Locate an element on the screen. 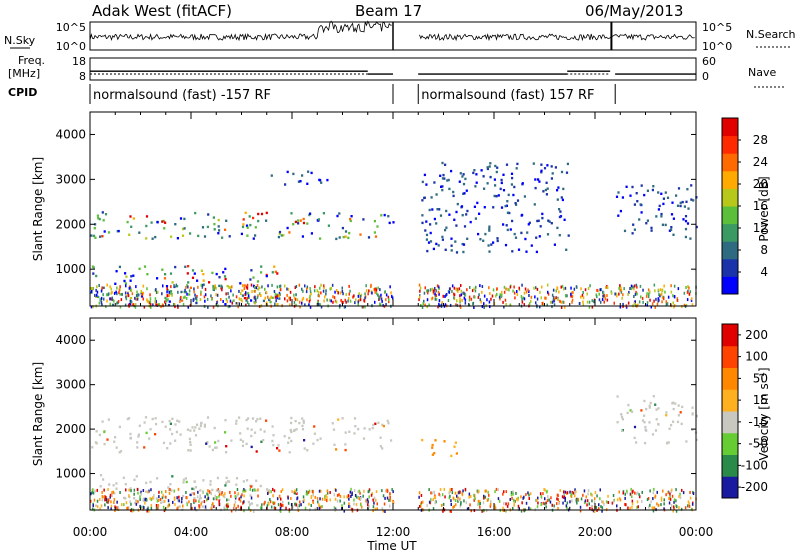 Image resolution: width=800 pixels, height=554 pixels. colorbar-tick-label: 16 is located at coordinates (760, 206).